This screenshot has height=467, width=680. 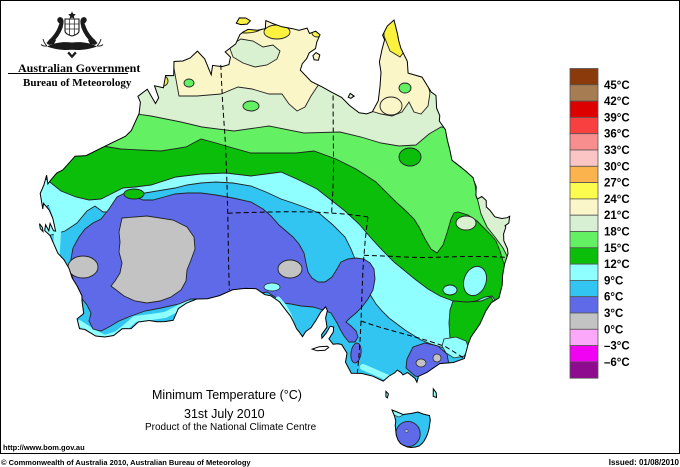 What do you see at coordinates (617, 167) in the screenshot?
I see `svg-text: 30°C` at bounding box center [617, 167].